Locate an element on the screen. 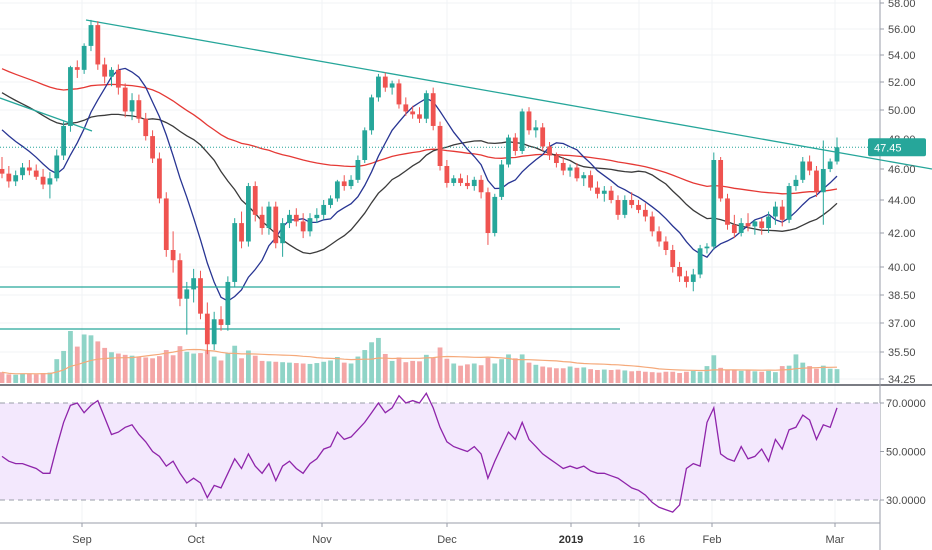 This screenshot has width=932, height=550. time-axis: Sep Oct Nov Dec 2019 16 Feb Mar is located at coordinates (458, 534).